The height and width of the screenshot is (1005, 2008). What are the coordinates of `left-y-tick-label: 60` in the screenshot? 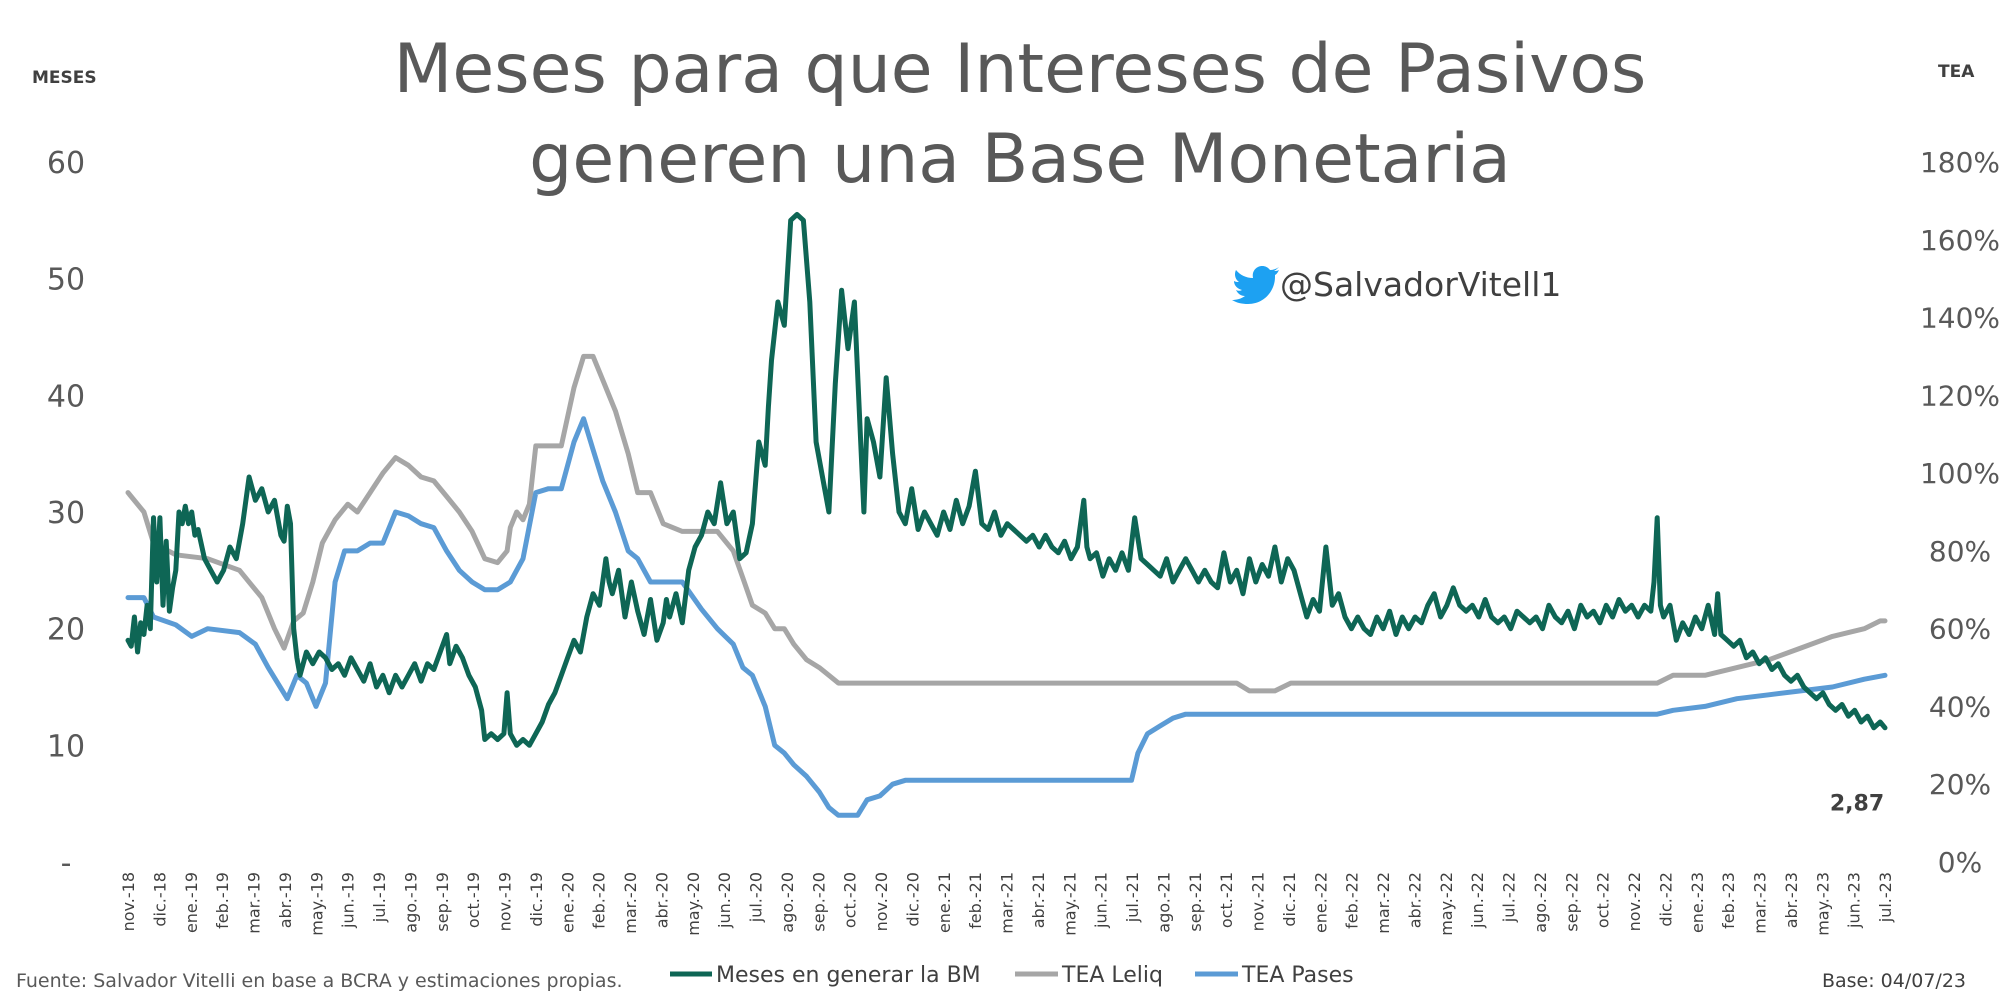 It's located at (66, 163).